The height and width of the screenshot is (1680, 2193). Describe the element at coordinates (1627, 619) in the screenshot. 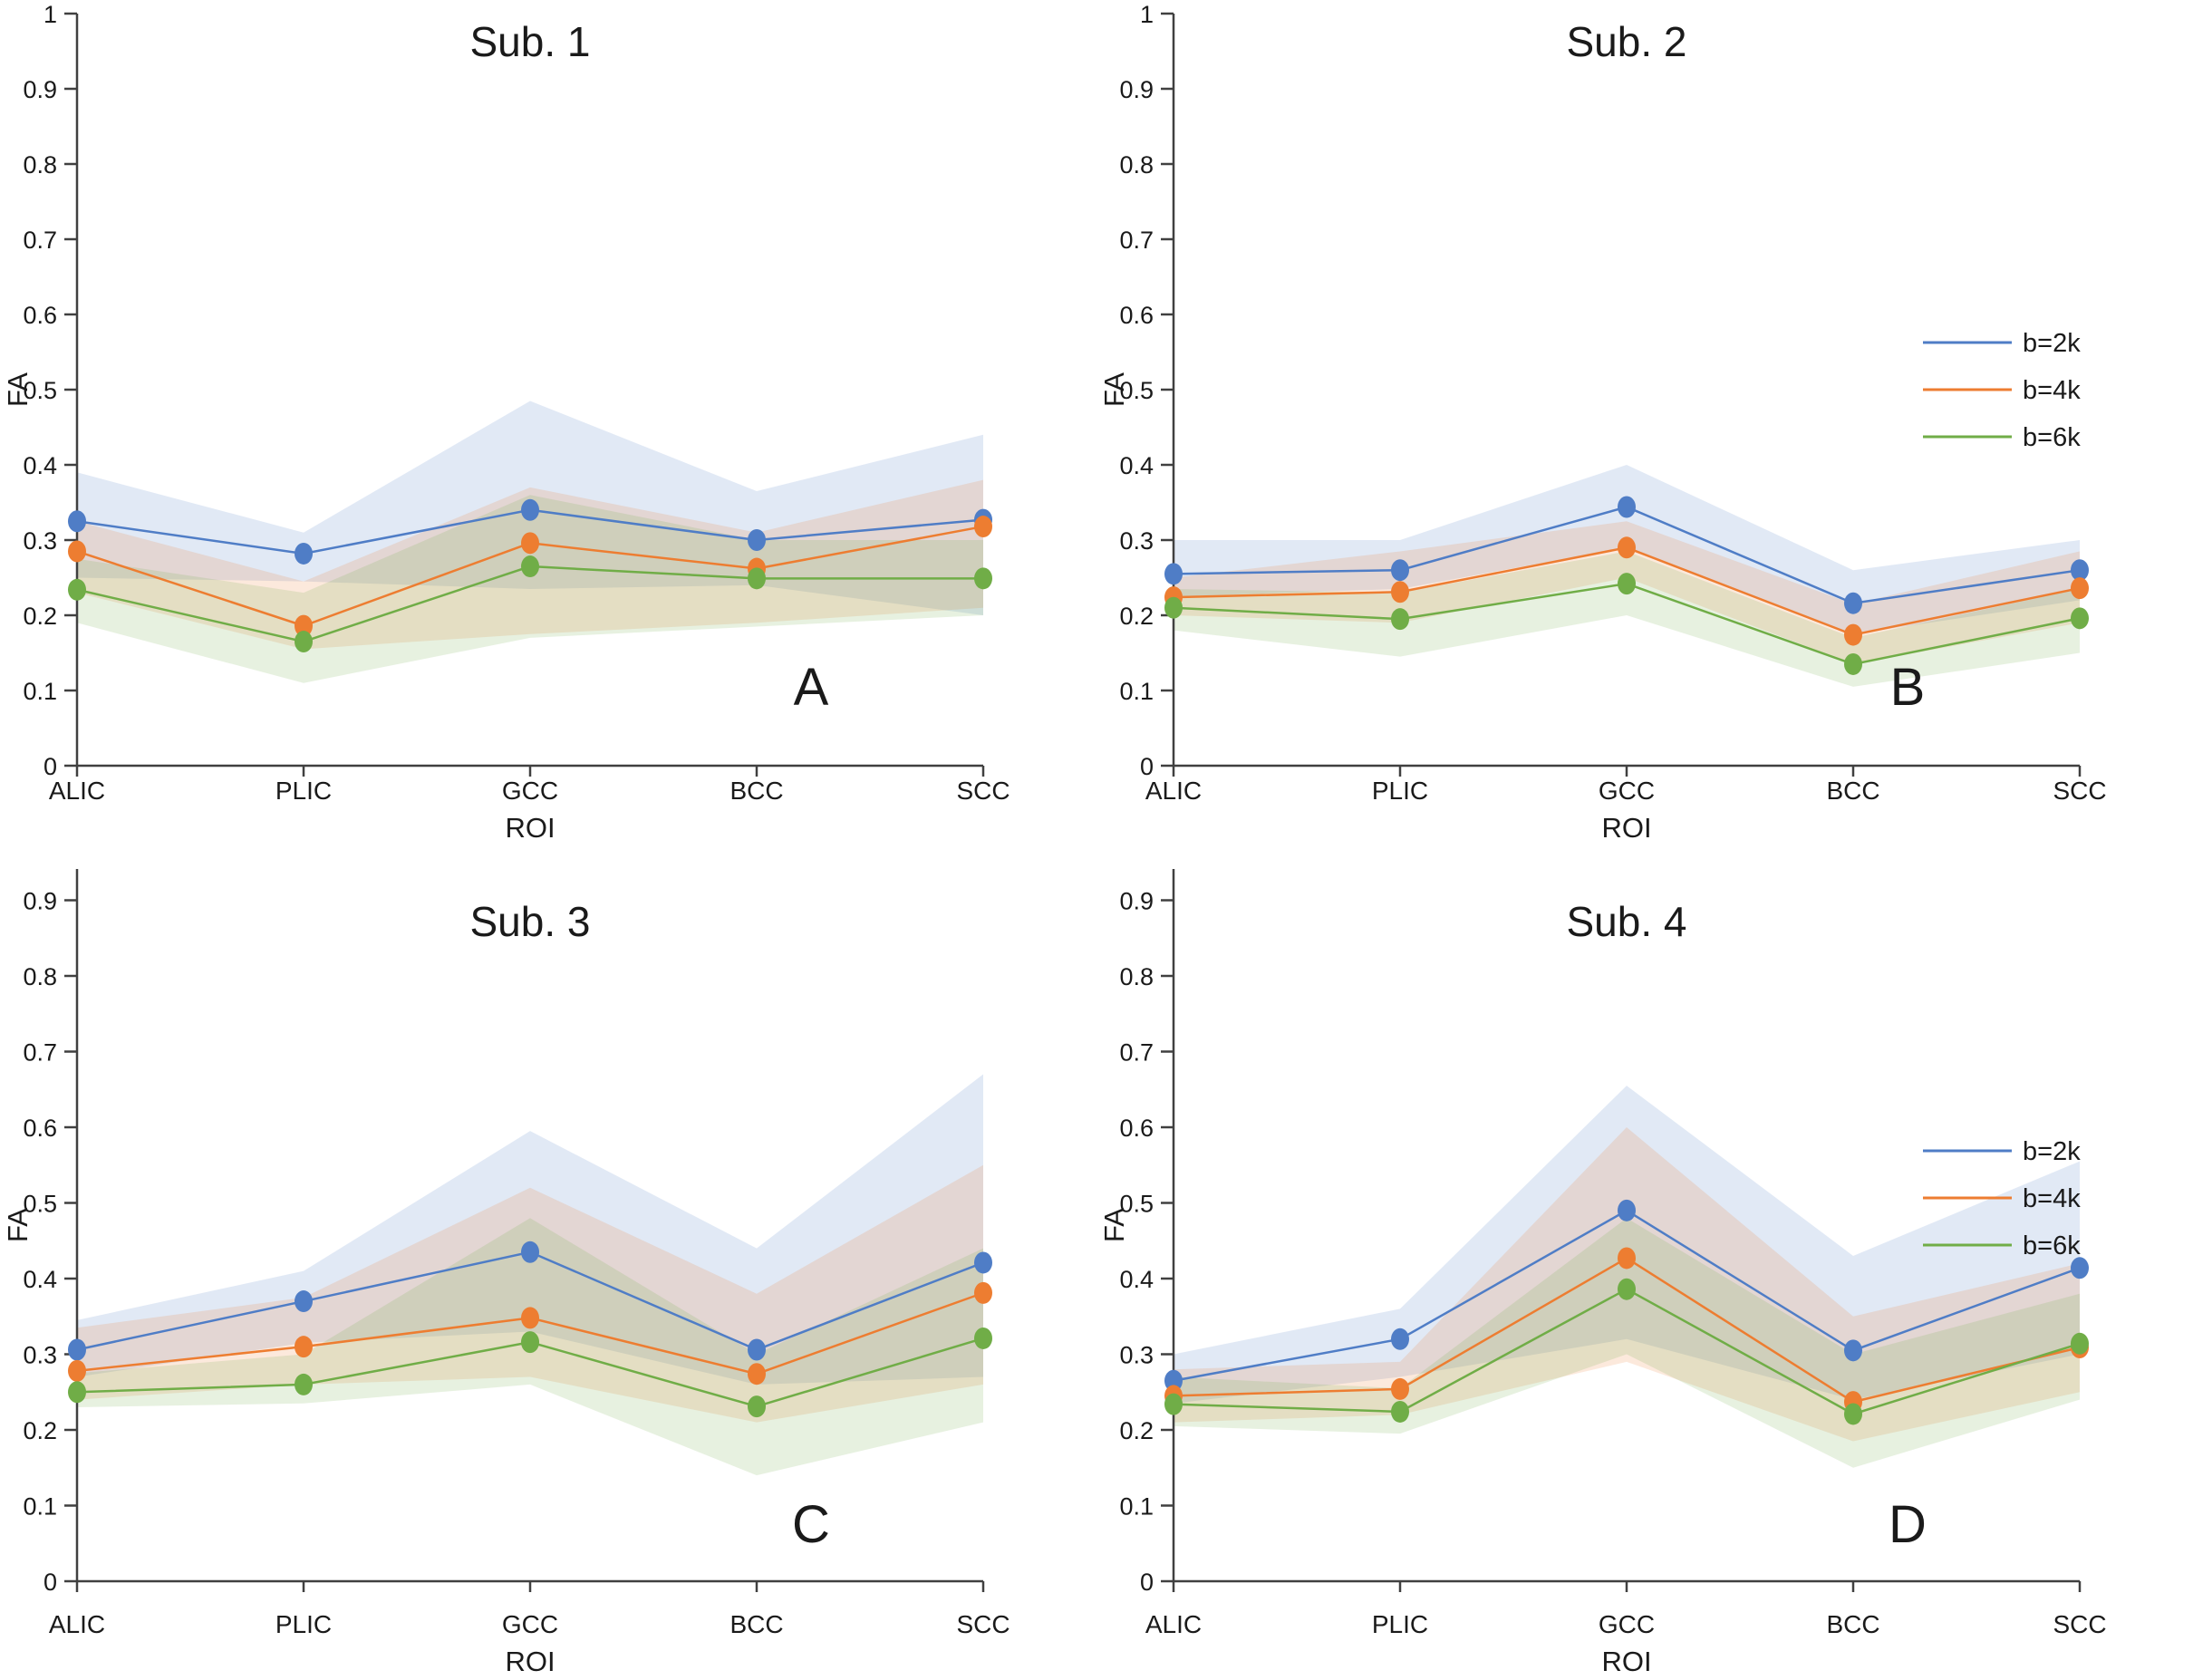

I see `confidence-band-b=6k` at that location.